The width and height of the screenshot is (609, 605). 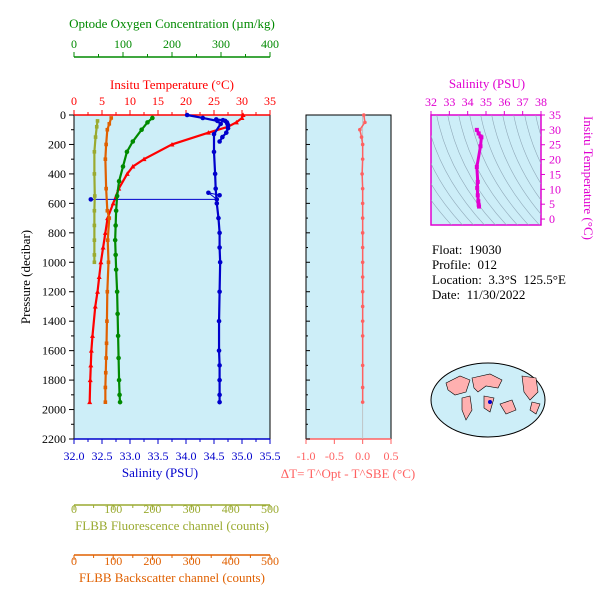 What do you see at coordinates (555, 115) in the screenshot?
I see `ts-temperature-tick-label: 35` at bounding box center [555, 115].